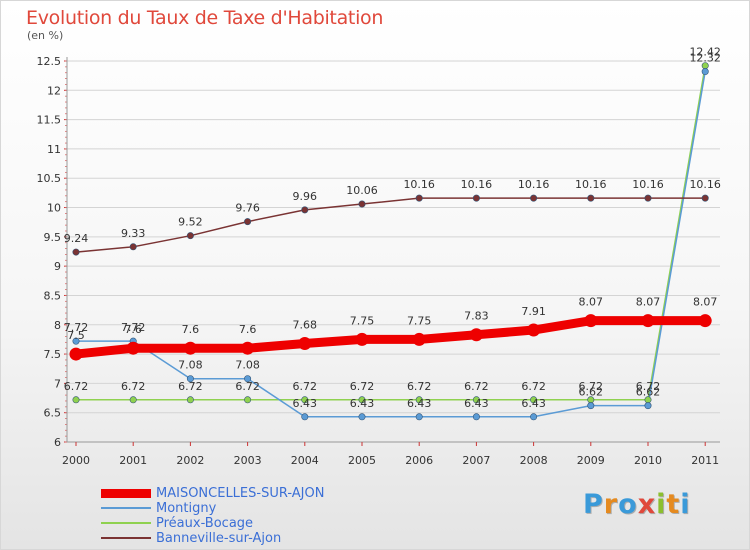 This screenshot has width=750, height=550. What do you see at coordinates (186, 508) in the screenshot?
I see `legend-label: Montigny` at bounding box center [186, 508].